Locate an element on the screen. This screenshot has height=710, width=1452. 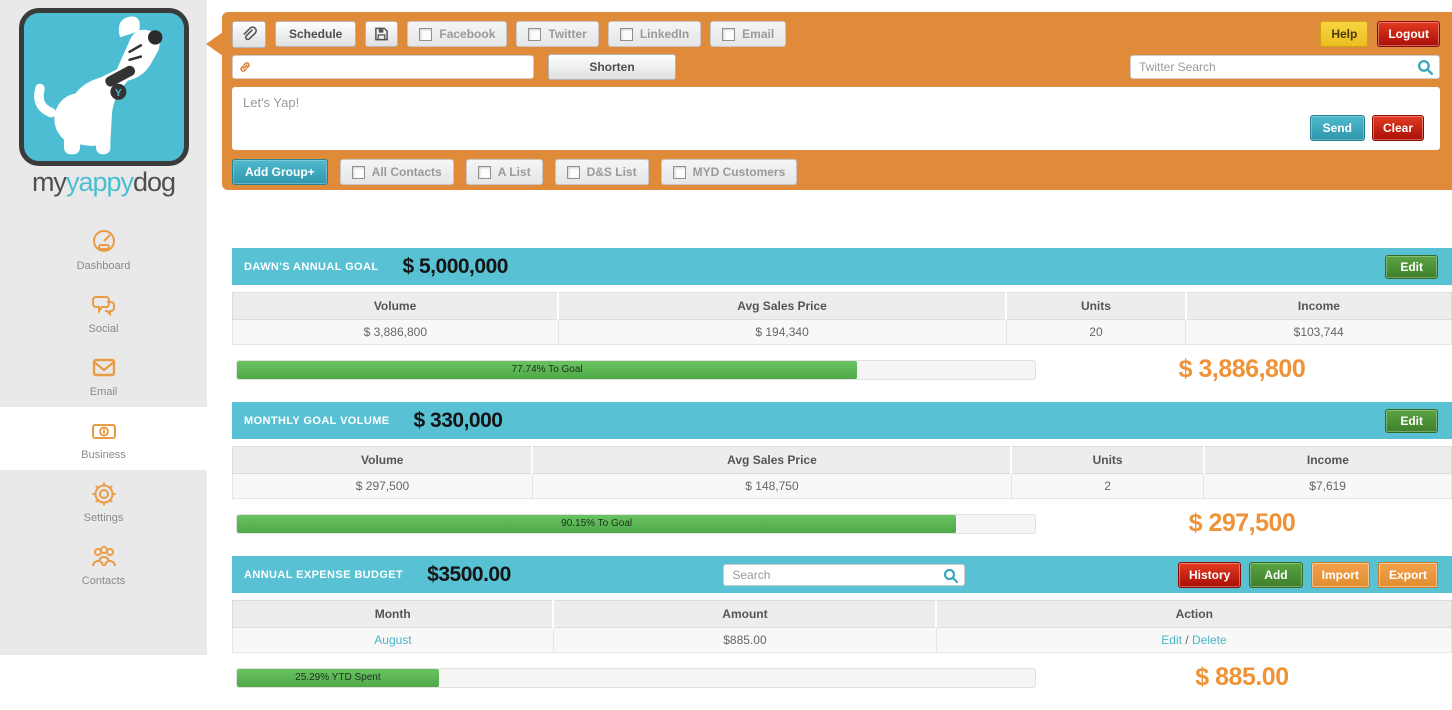
income-cell: $7,619 is located at coordinates (1327, 486).